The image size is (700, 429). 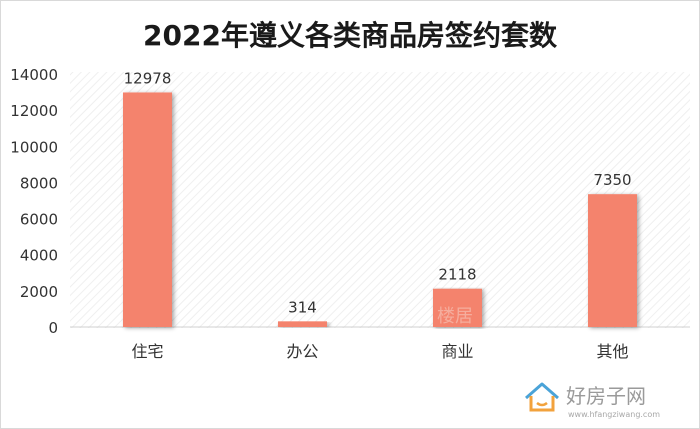 I want to click on chart-title: 2022年遵义各类商品房签约套数, so click(x=350, y=35).